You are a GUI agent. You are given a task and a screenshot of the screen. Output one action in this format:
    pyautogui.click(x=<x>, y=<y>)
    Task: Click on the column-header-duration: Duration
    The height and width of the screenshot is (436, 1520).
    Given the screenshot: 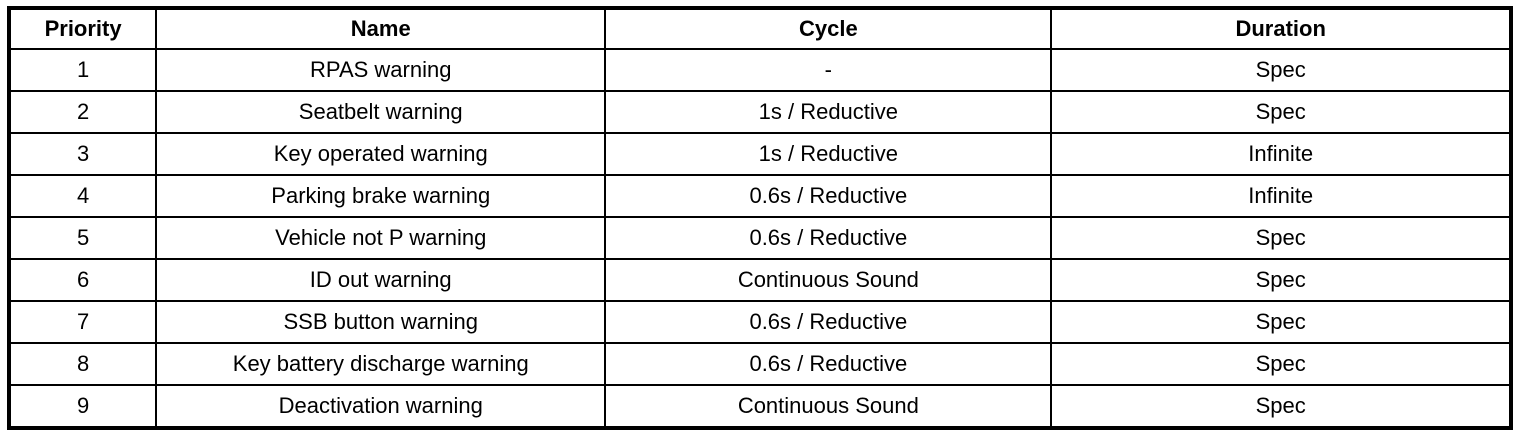 What is the action you would take?
    pyautogui.click(x=1281, y=28)
    